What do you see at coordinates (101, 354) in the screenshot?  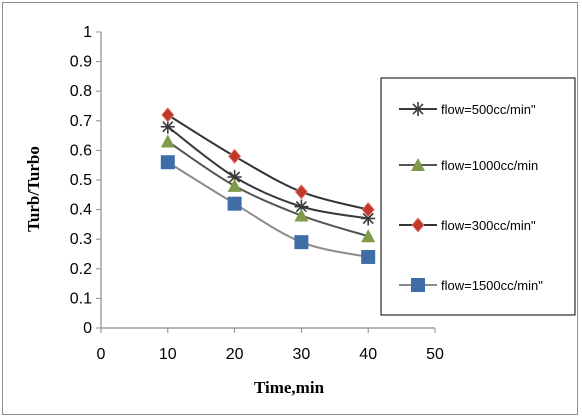 I see `x-tick-label: 0` at bounding box center [101, 354].